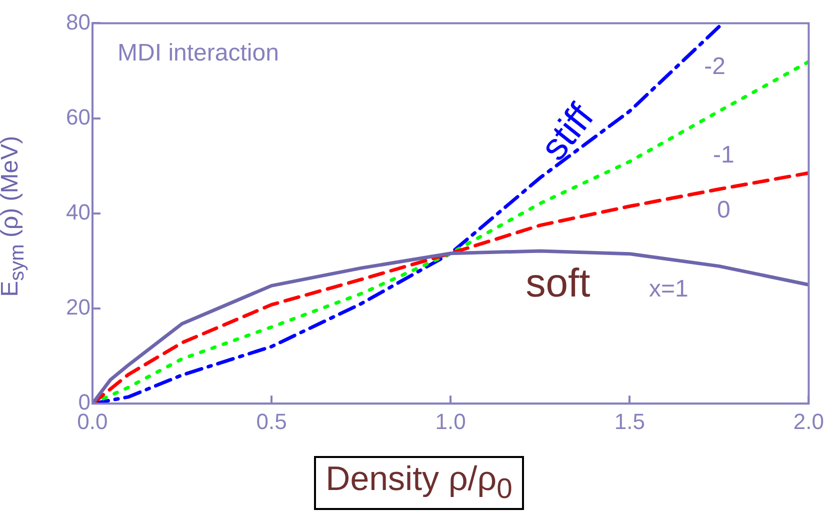  Describe the element at coordinates (567, 132) in the screenshot. I see `annotation: stiff` at that location.